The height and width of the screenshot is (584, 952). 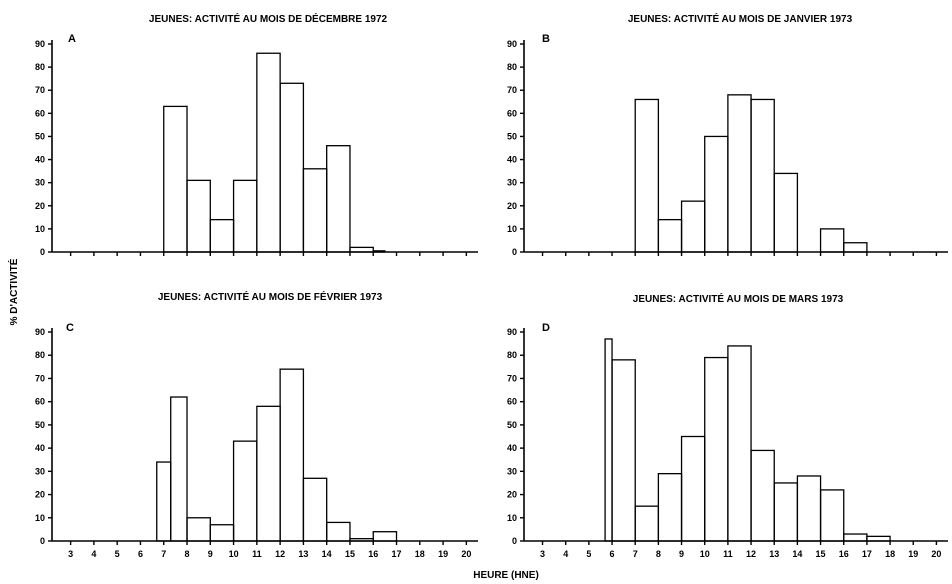 What do you see at coordinates (821, 554) in the screenshot?
I see `panel-d-x-tick-label: 15` at bounding box center [821, 554].